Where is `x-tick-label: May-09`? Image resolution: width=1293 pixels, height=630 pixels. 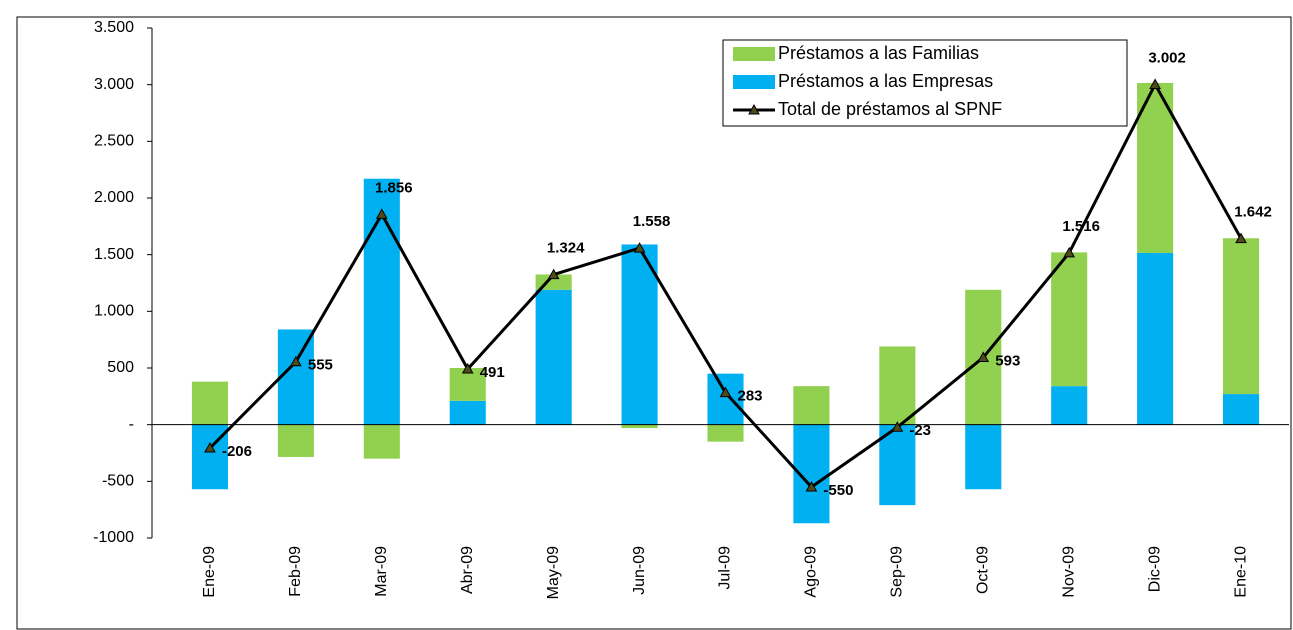 x-tick-label: May-09 is located at coordinates (553, 572).